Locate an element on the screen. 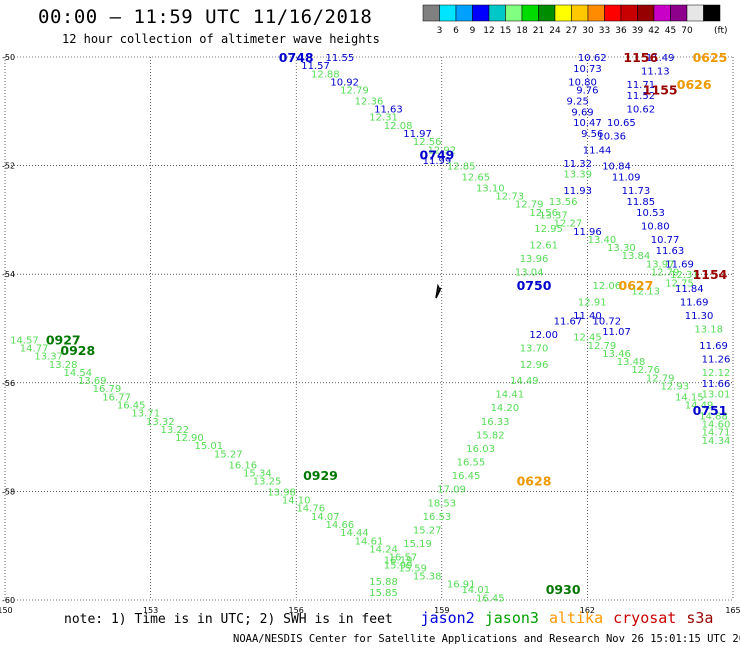  swh-value: 15.01 is located at coordinates (209, 446).